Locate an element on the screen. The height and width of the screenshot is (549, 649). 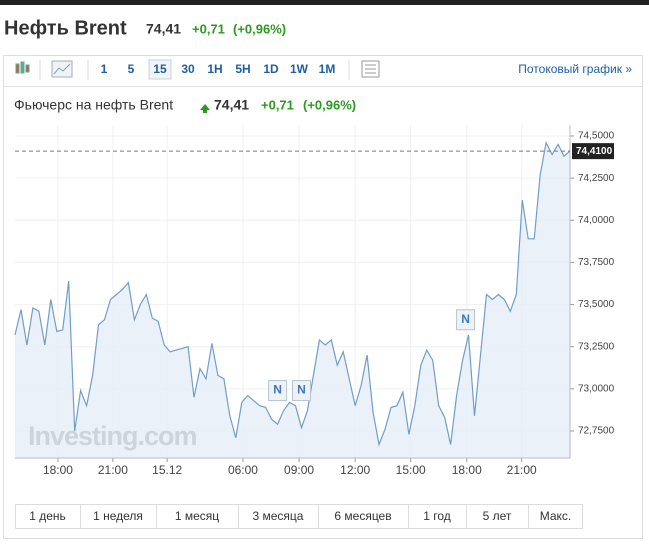
period-button: 5 лет is located at coordinates (497, 516).